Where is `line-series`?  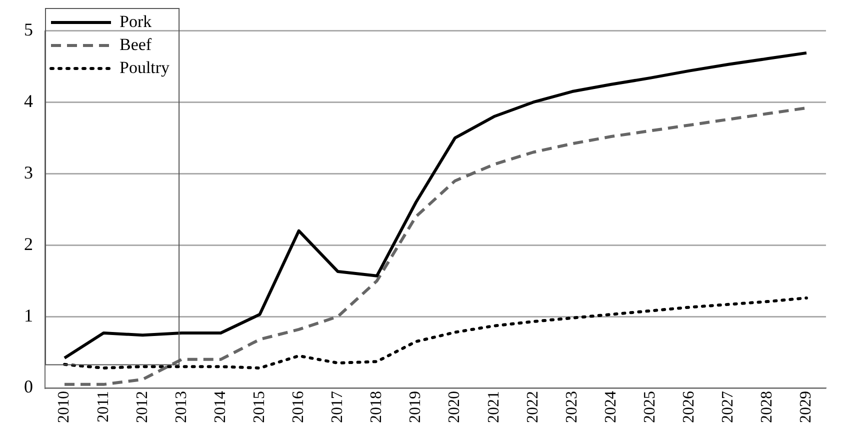
line-series is located at coordinates (435, 333).